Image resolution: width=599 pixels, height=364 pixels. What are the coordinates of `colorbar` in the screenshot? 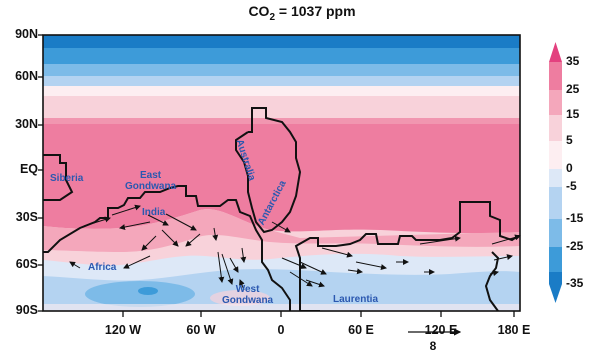 It's located at (555, 172).